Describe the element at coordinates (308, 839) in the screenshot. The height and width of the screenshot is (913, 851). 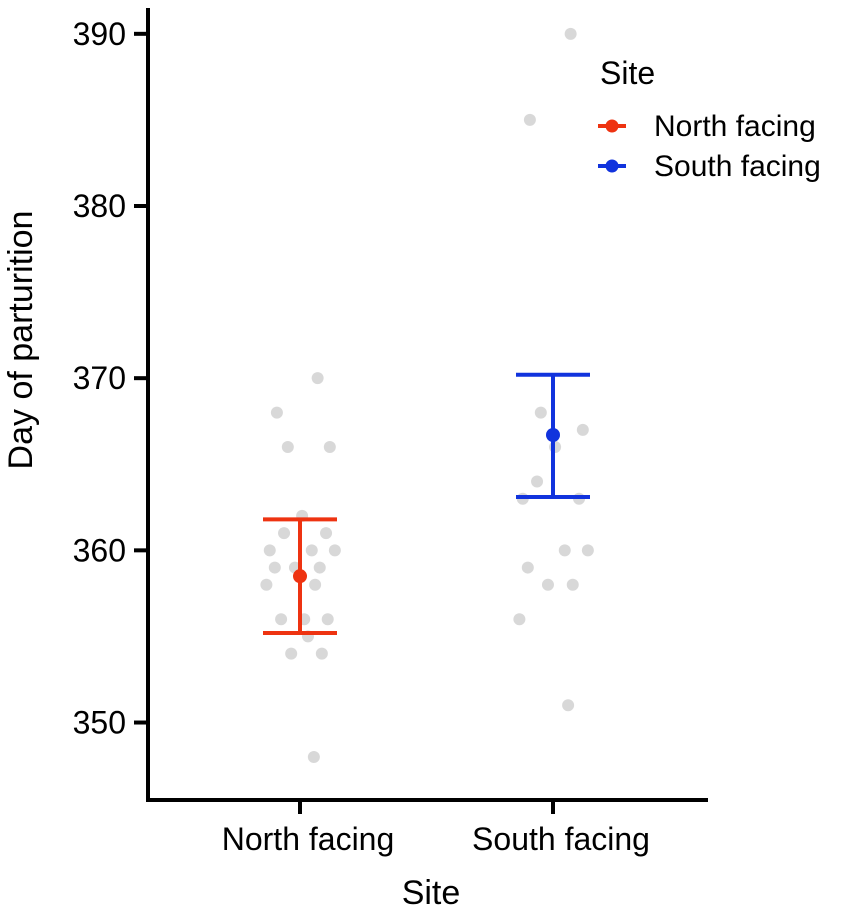
I see `x-tick-label: North facing` at that location.